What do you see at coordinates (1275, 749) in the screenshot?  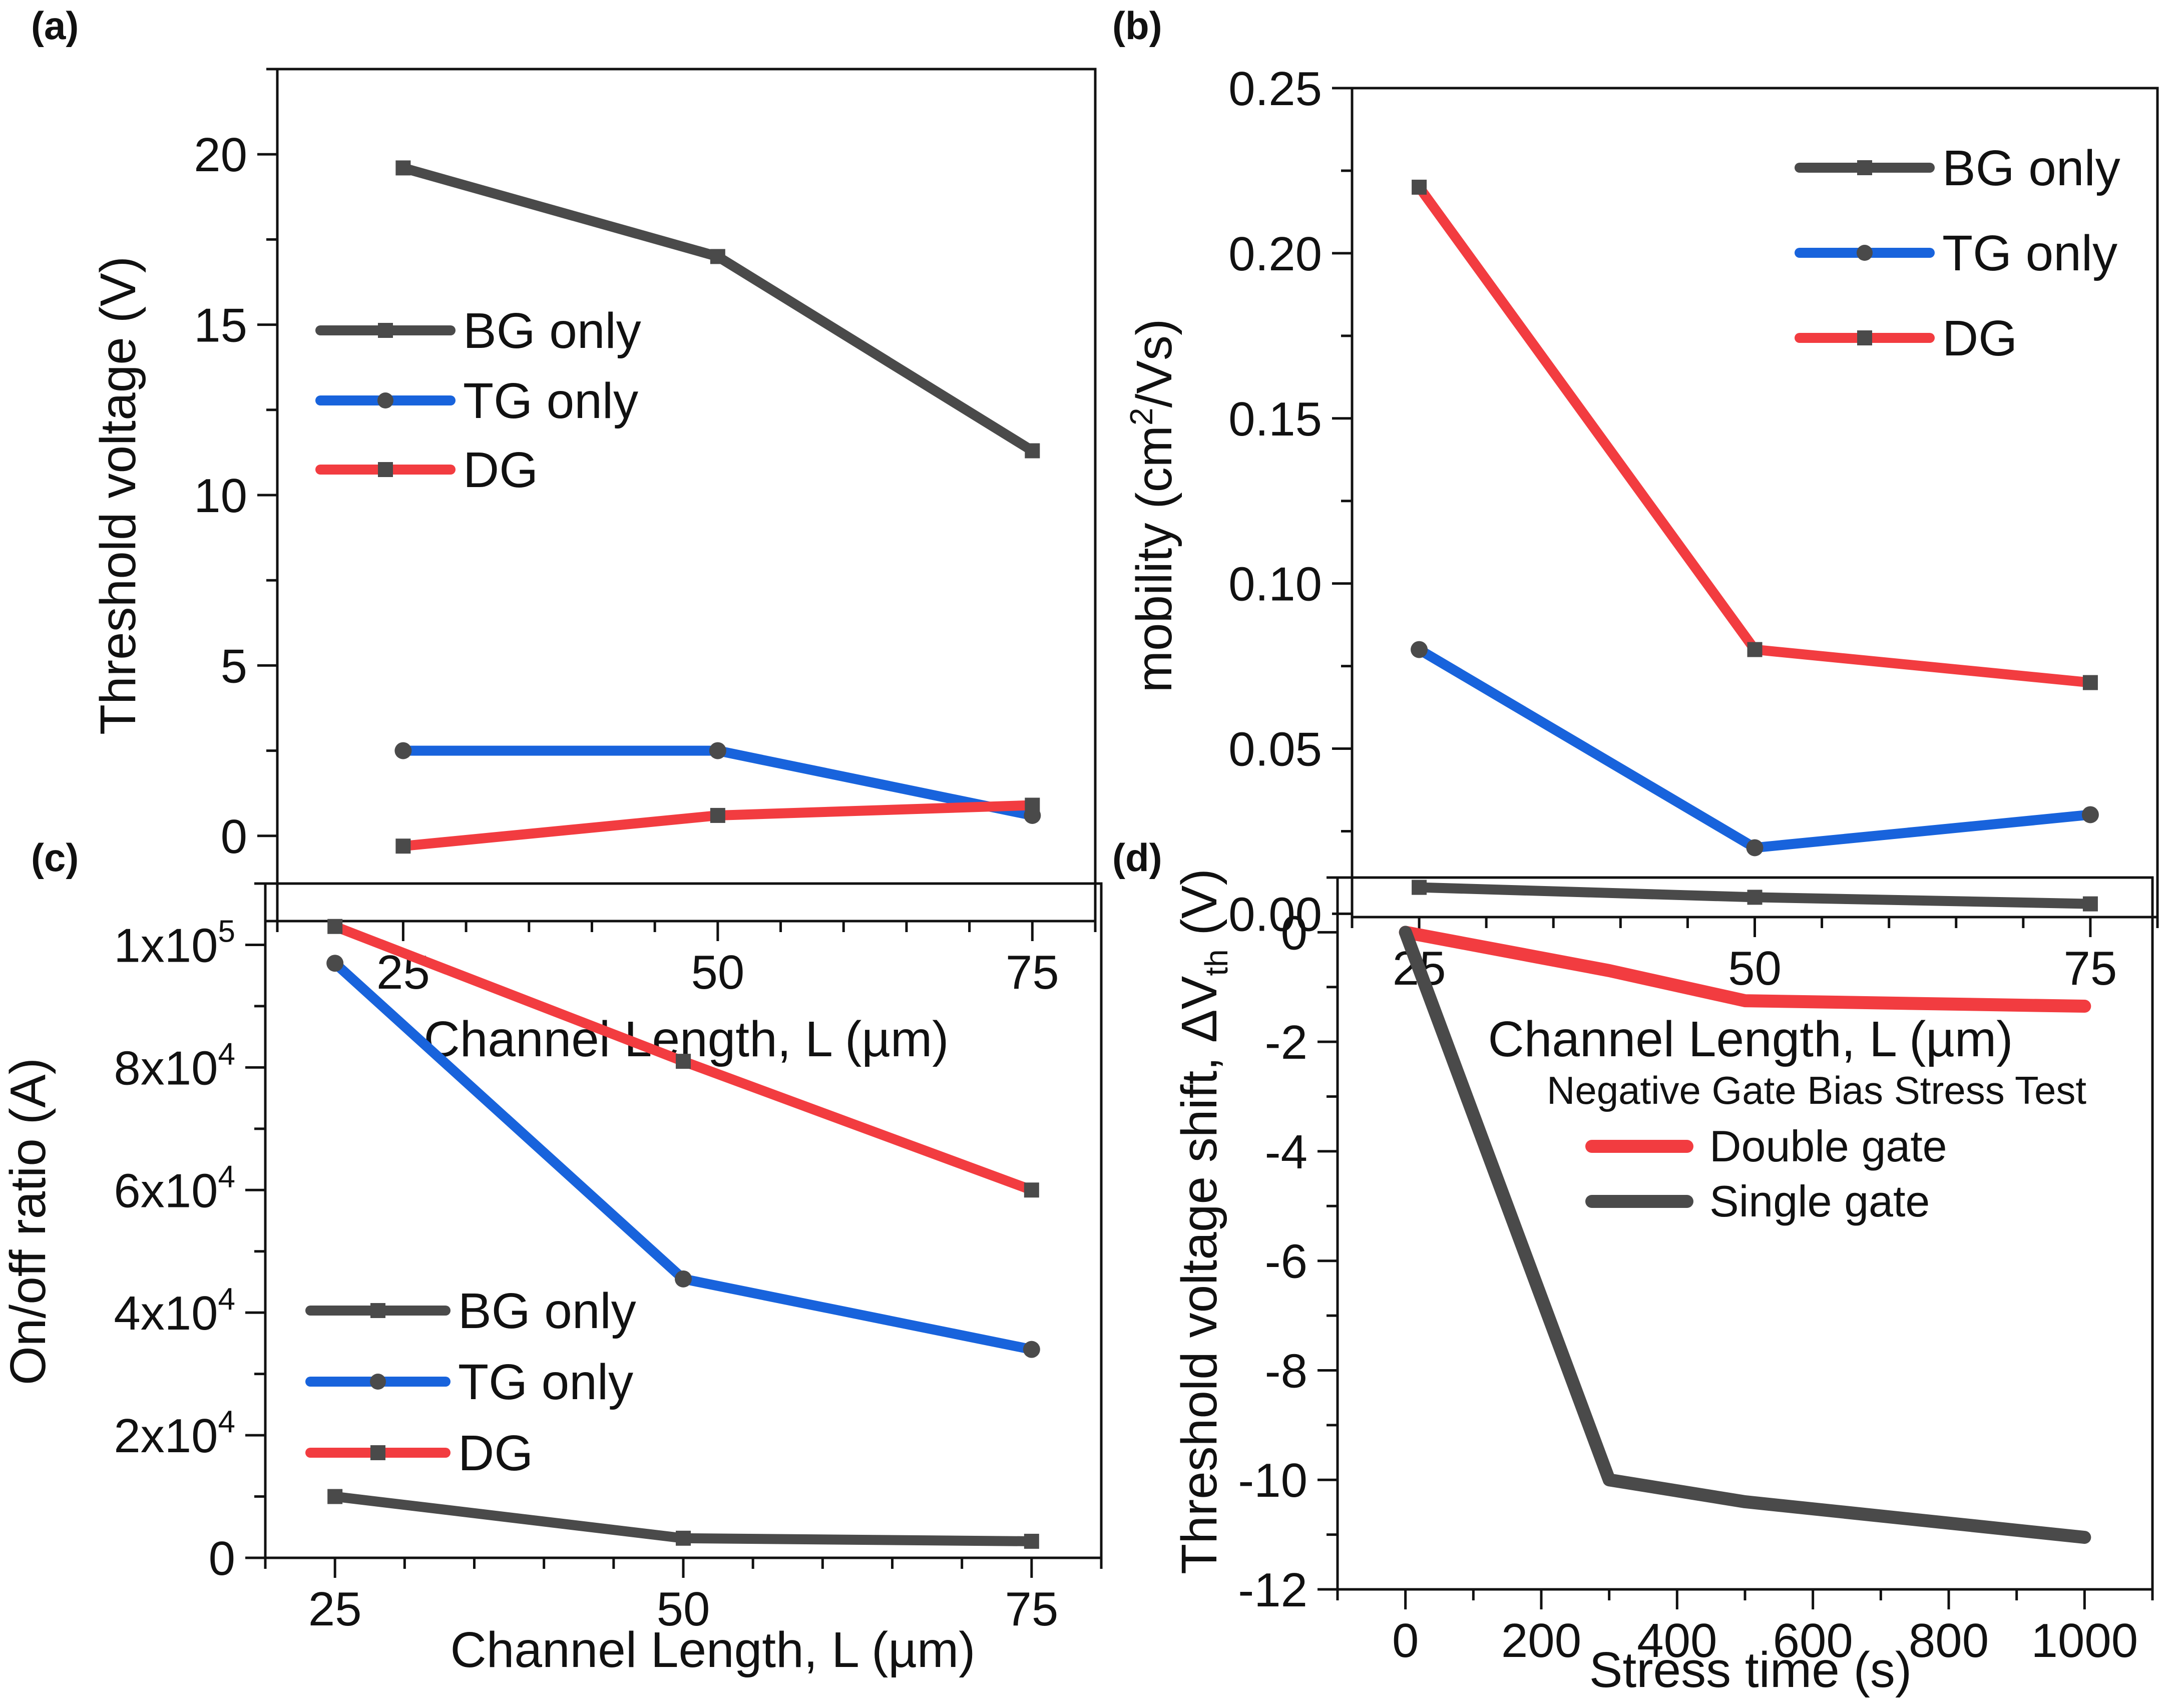 I see `y-tick-label: 0.05` at bounding box center [1275, 749].